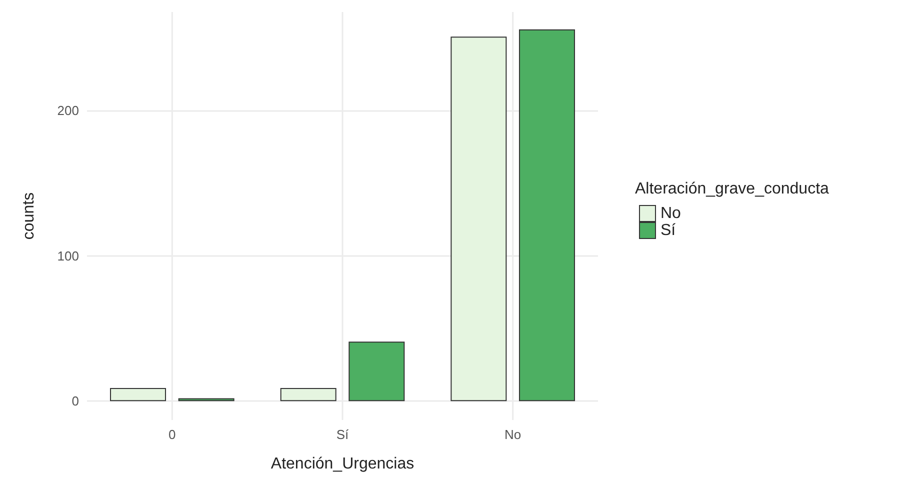  I want to click on y-tick-label: 100, so click(68, 256).